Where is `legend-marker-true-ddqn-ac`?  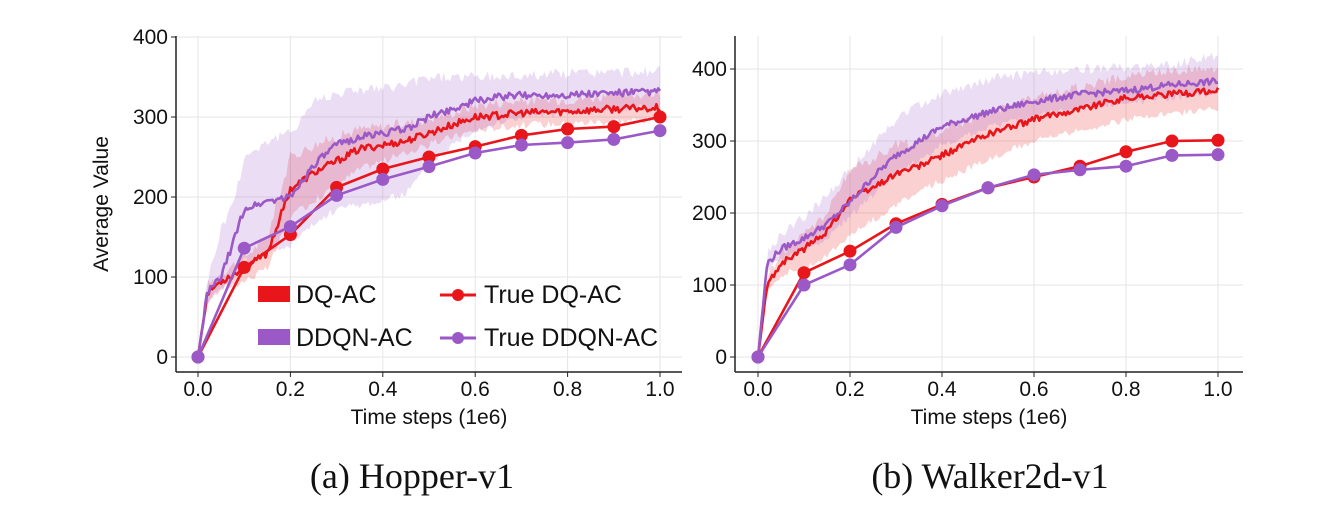 legend-marker-true-ddqn-ac is located at coordinates (458, 338).